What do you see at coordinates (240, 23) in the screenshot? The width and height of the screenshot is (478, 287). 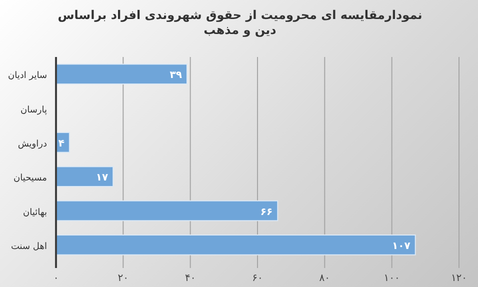 I see `chart-title: نمودارمقایسه ای محرومیت از حقوق شهروندی افراد براساس دین و مذهب` at bounding box center [240, 23].